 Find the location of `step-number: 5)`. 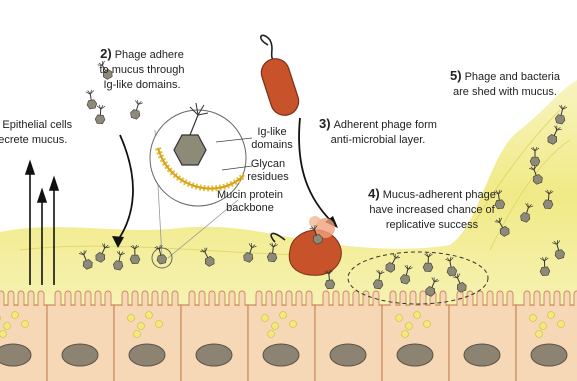

step-number: 5) is located at coordinates (456, 75).